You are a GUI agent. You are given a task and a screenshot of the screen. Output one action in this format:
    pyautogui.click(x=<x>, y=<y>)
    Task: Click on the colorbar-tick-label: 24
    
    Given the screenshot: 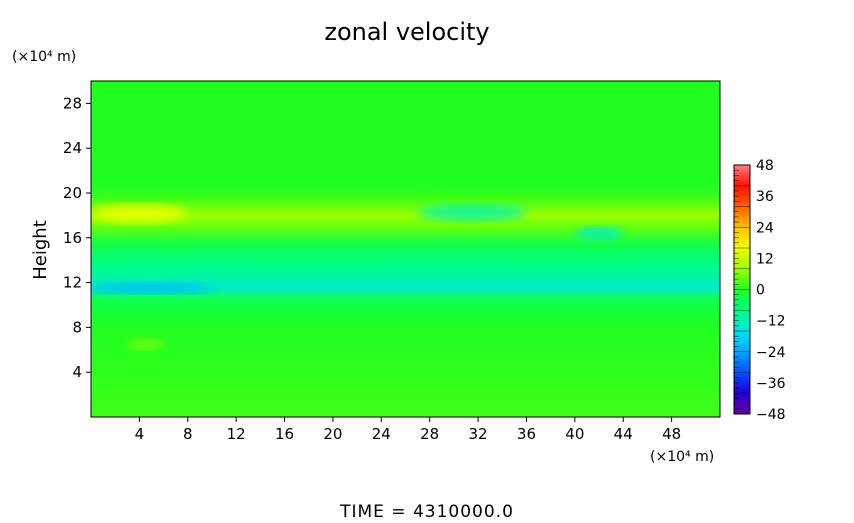 What is the action you would take?
    pyautogui.click(x=765, y=228)
    